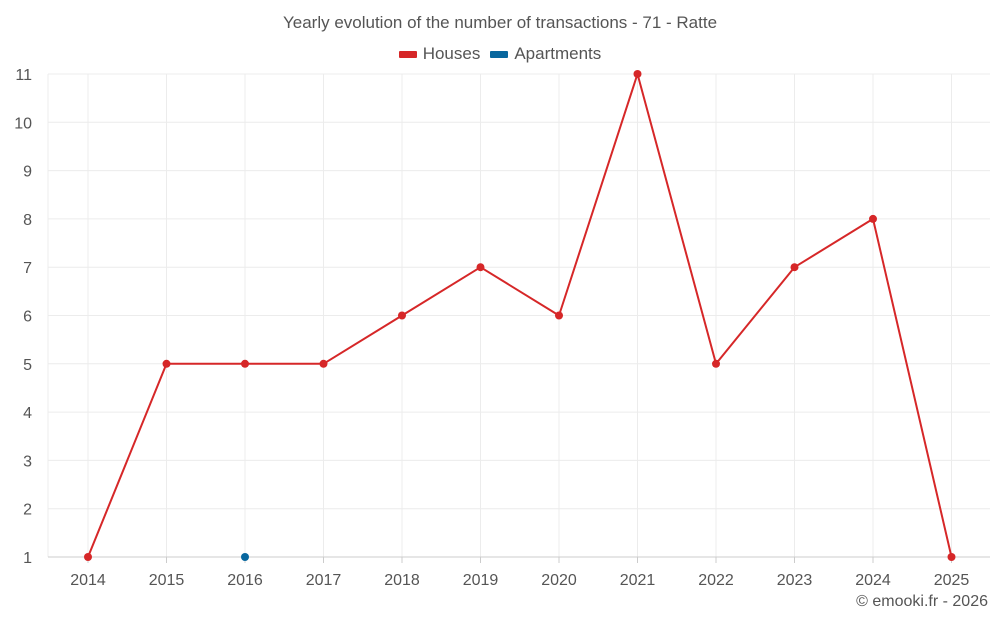  I want to click on x-tick-label: 2022, so click(716, 580).